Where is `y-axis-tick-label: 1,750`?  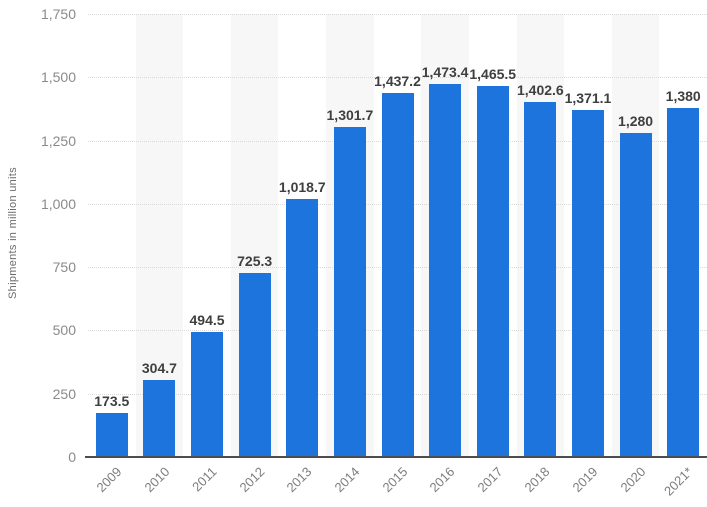 y-axis-tick-label: 1,750 is located at coordinates (58, 14).